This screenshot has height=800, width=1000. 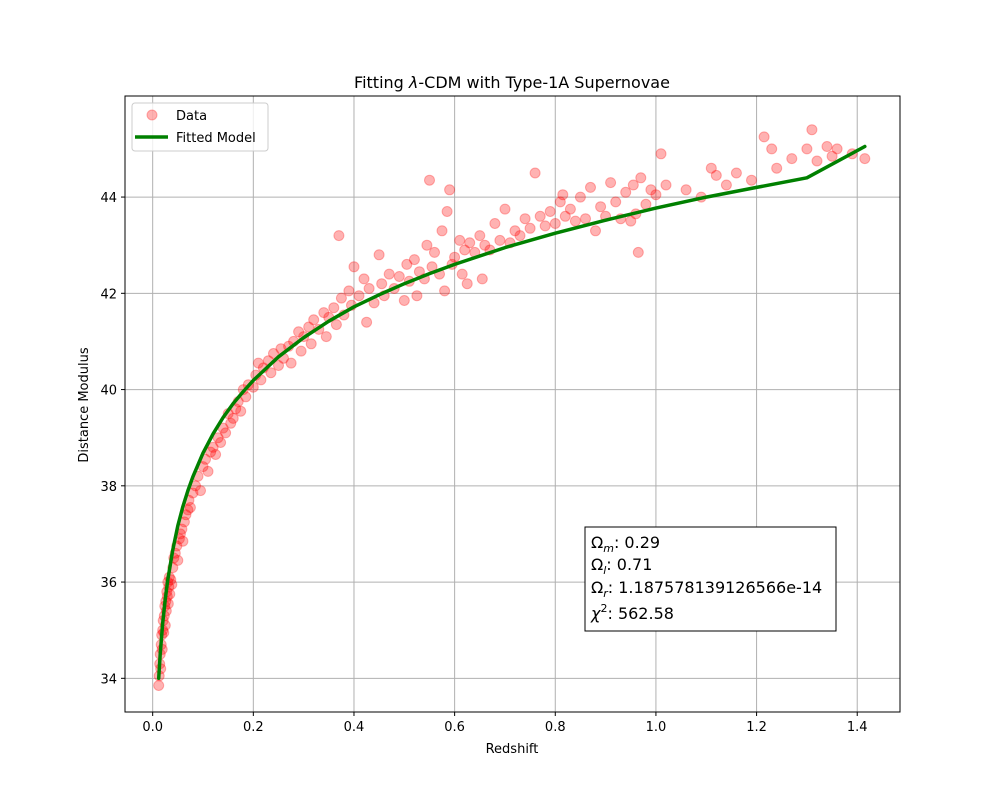 What do you see at coordinates (108, 487) in the screenshot?
I see `y-tick-label: 38` at bounding box center [108, 487].